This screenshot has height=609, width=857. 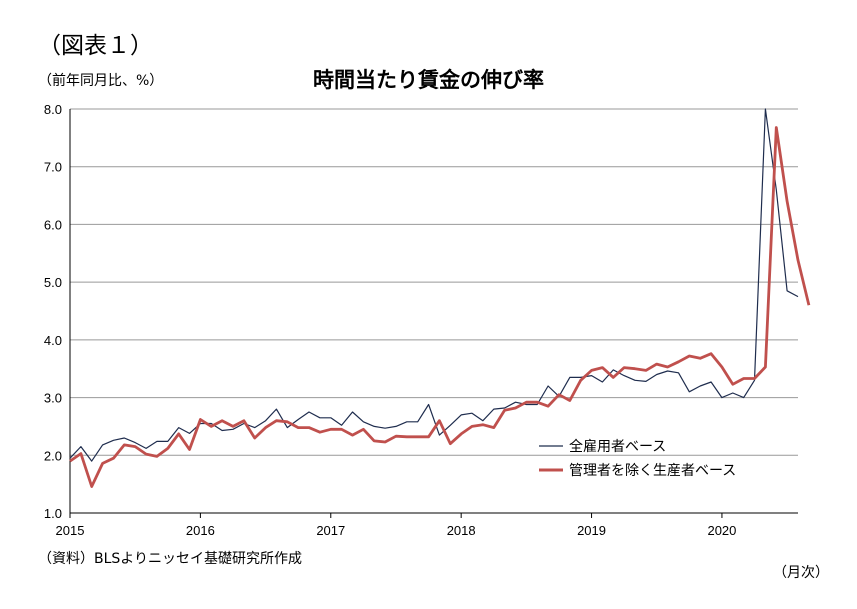 What do you see at coordinates (591, 530) in the screenshot?
I see `x-tick-label: 2019` at bounding box center [591, 530].